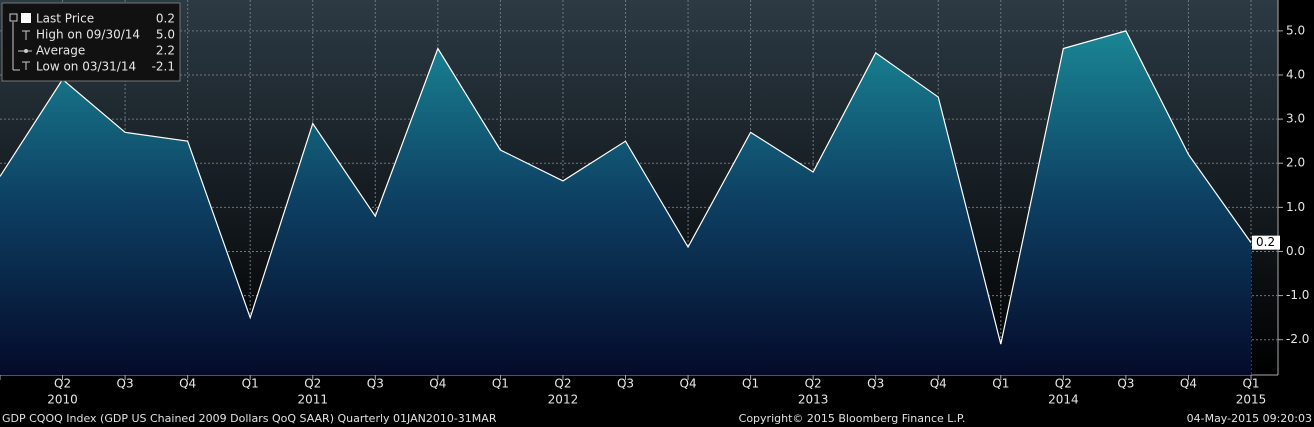  Describe the element at coordinates (60, 51) in the screenshot. I see `legend-label: Average` at that location.